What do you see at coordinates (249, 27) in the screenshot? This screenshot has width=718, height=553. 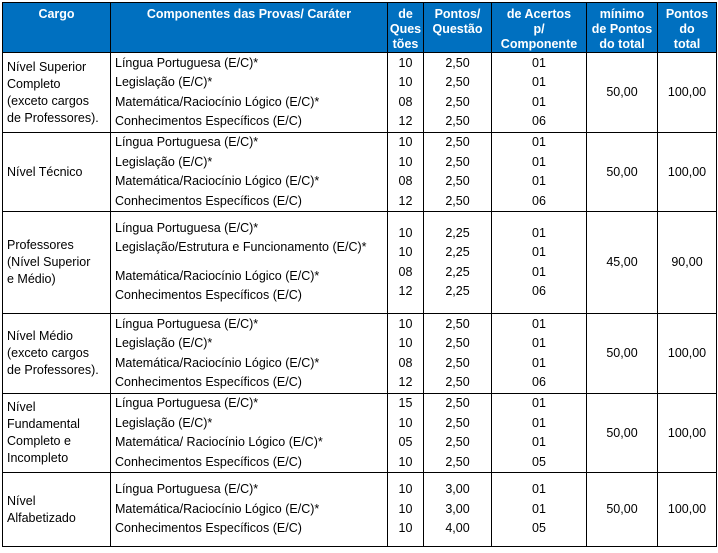 I see `header-componentes: Componentes das Provas/ Caráter` at bounding box center [249, 27].